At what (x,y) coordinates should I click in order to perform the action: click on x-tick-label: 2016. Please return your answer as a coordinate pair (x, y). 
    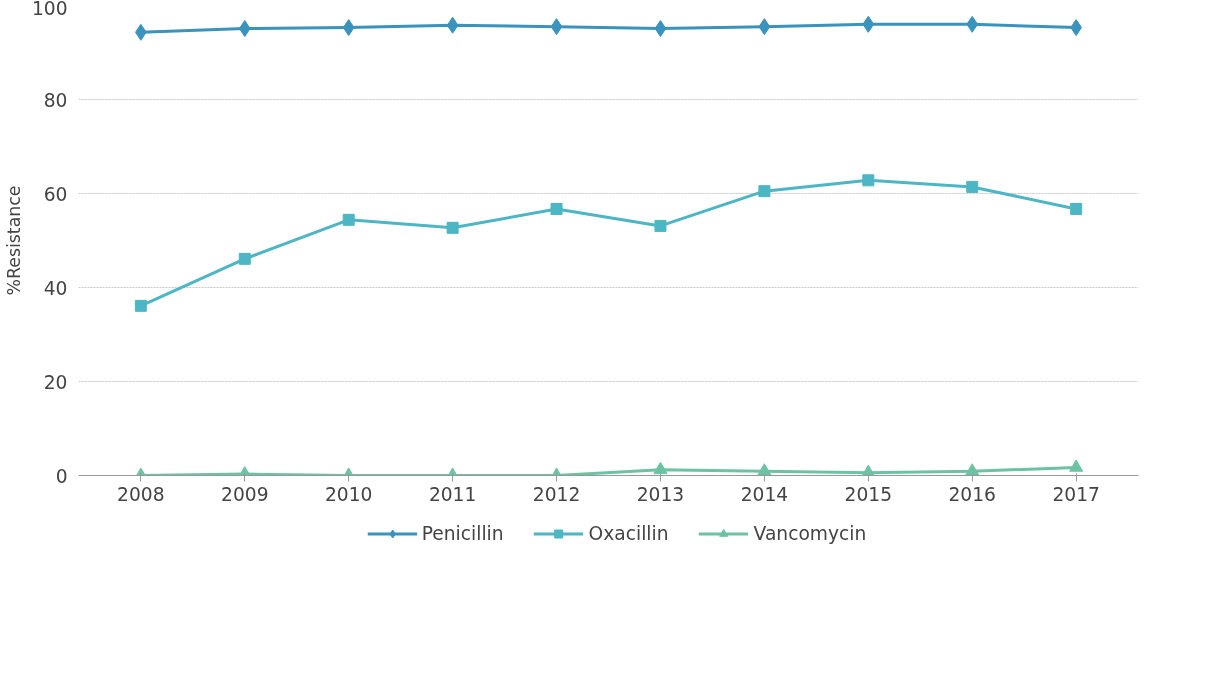
    Looking at the image, I should click on (972, 494).